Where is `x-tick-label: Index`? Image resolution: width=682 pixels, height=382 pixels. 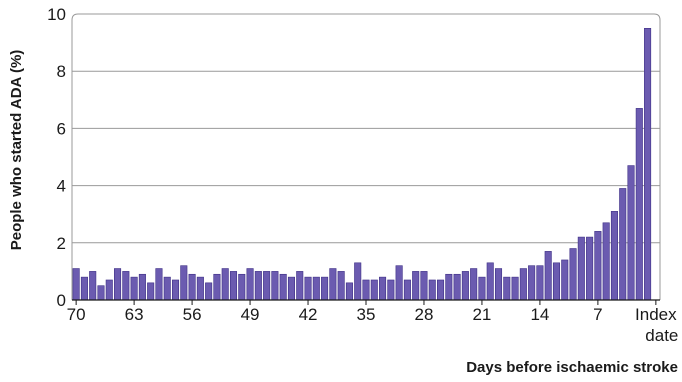
x-tick-label: Index is located at coordinates (656, 314).